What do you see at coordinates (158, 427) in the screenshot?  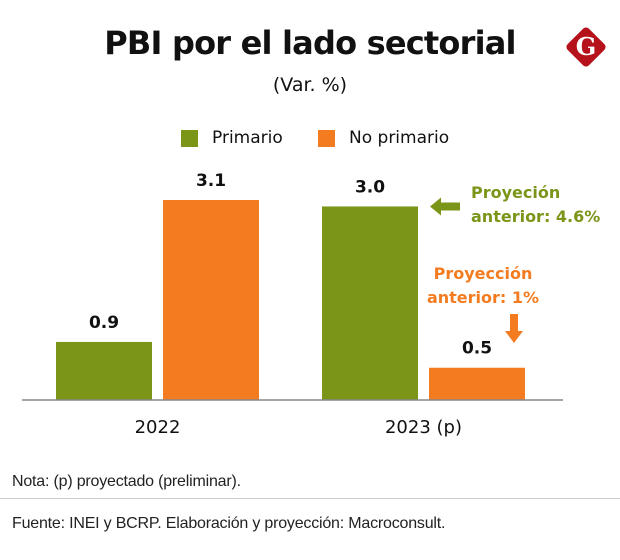 I see `x-tick-label: 2022` at bounding box center [158, 427].